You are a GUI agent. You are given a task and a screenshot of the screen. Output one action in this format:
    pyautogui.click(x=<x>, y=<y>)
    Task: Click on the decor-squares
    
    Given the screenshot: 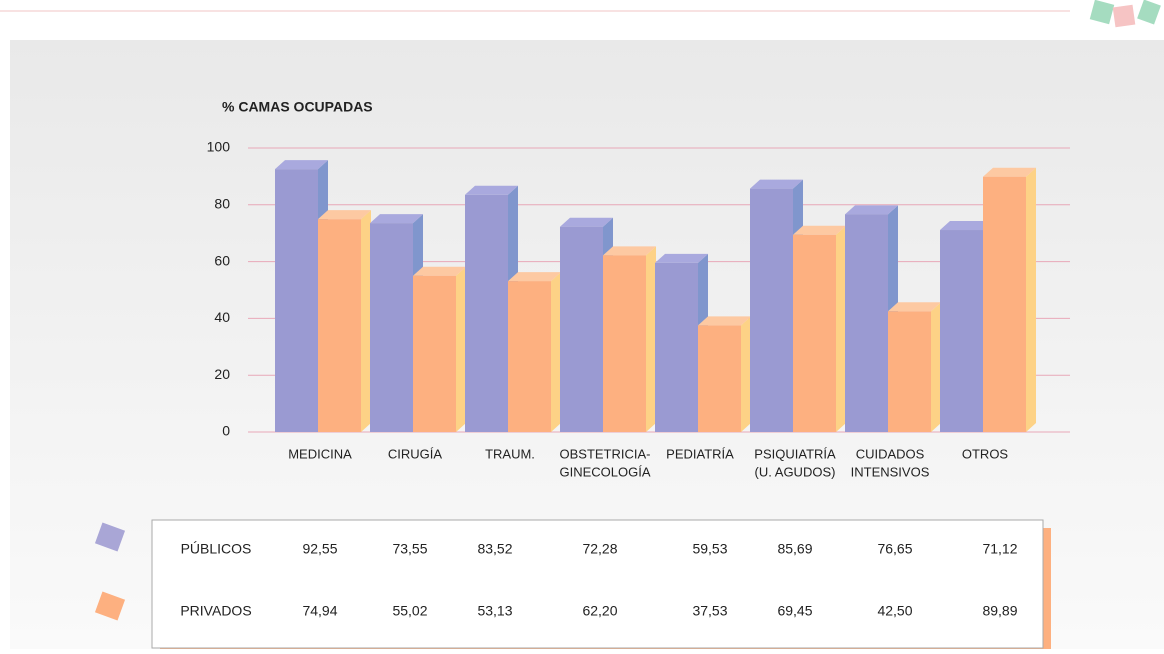 What is the action you would take?
    pyautogui.click(x=1125, y=14)
    